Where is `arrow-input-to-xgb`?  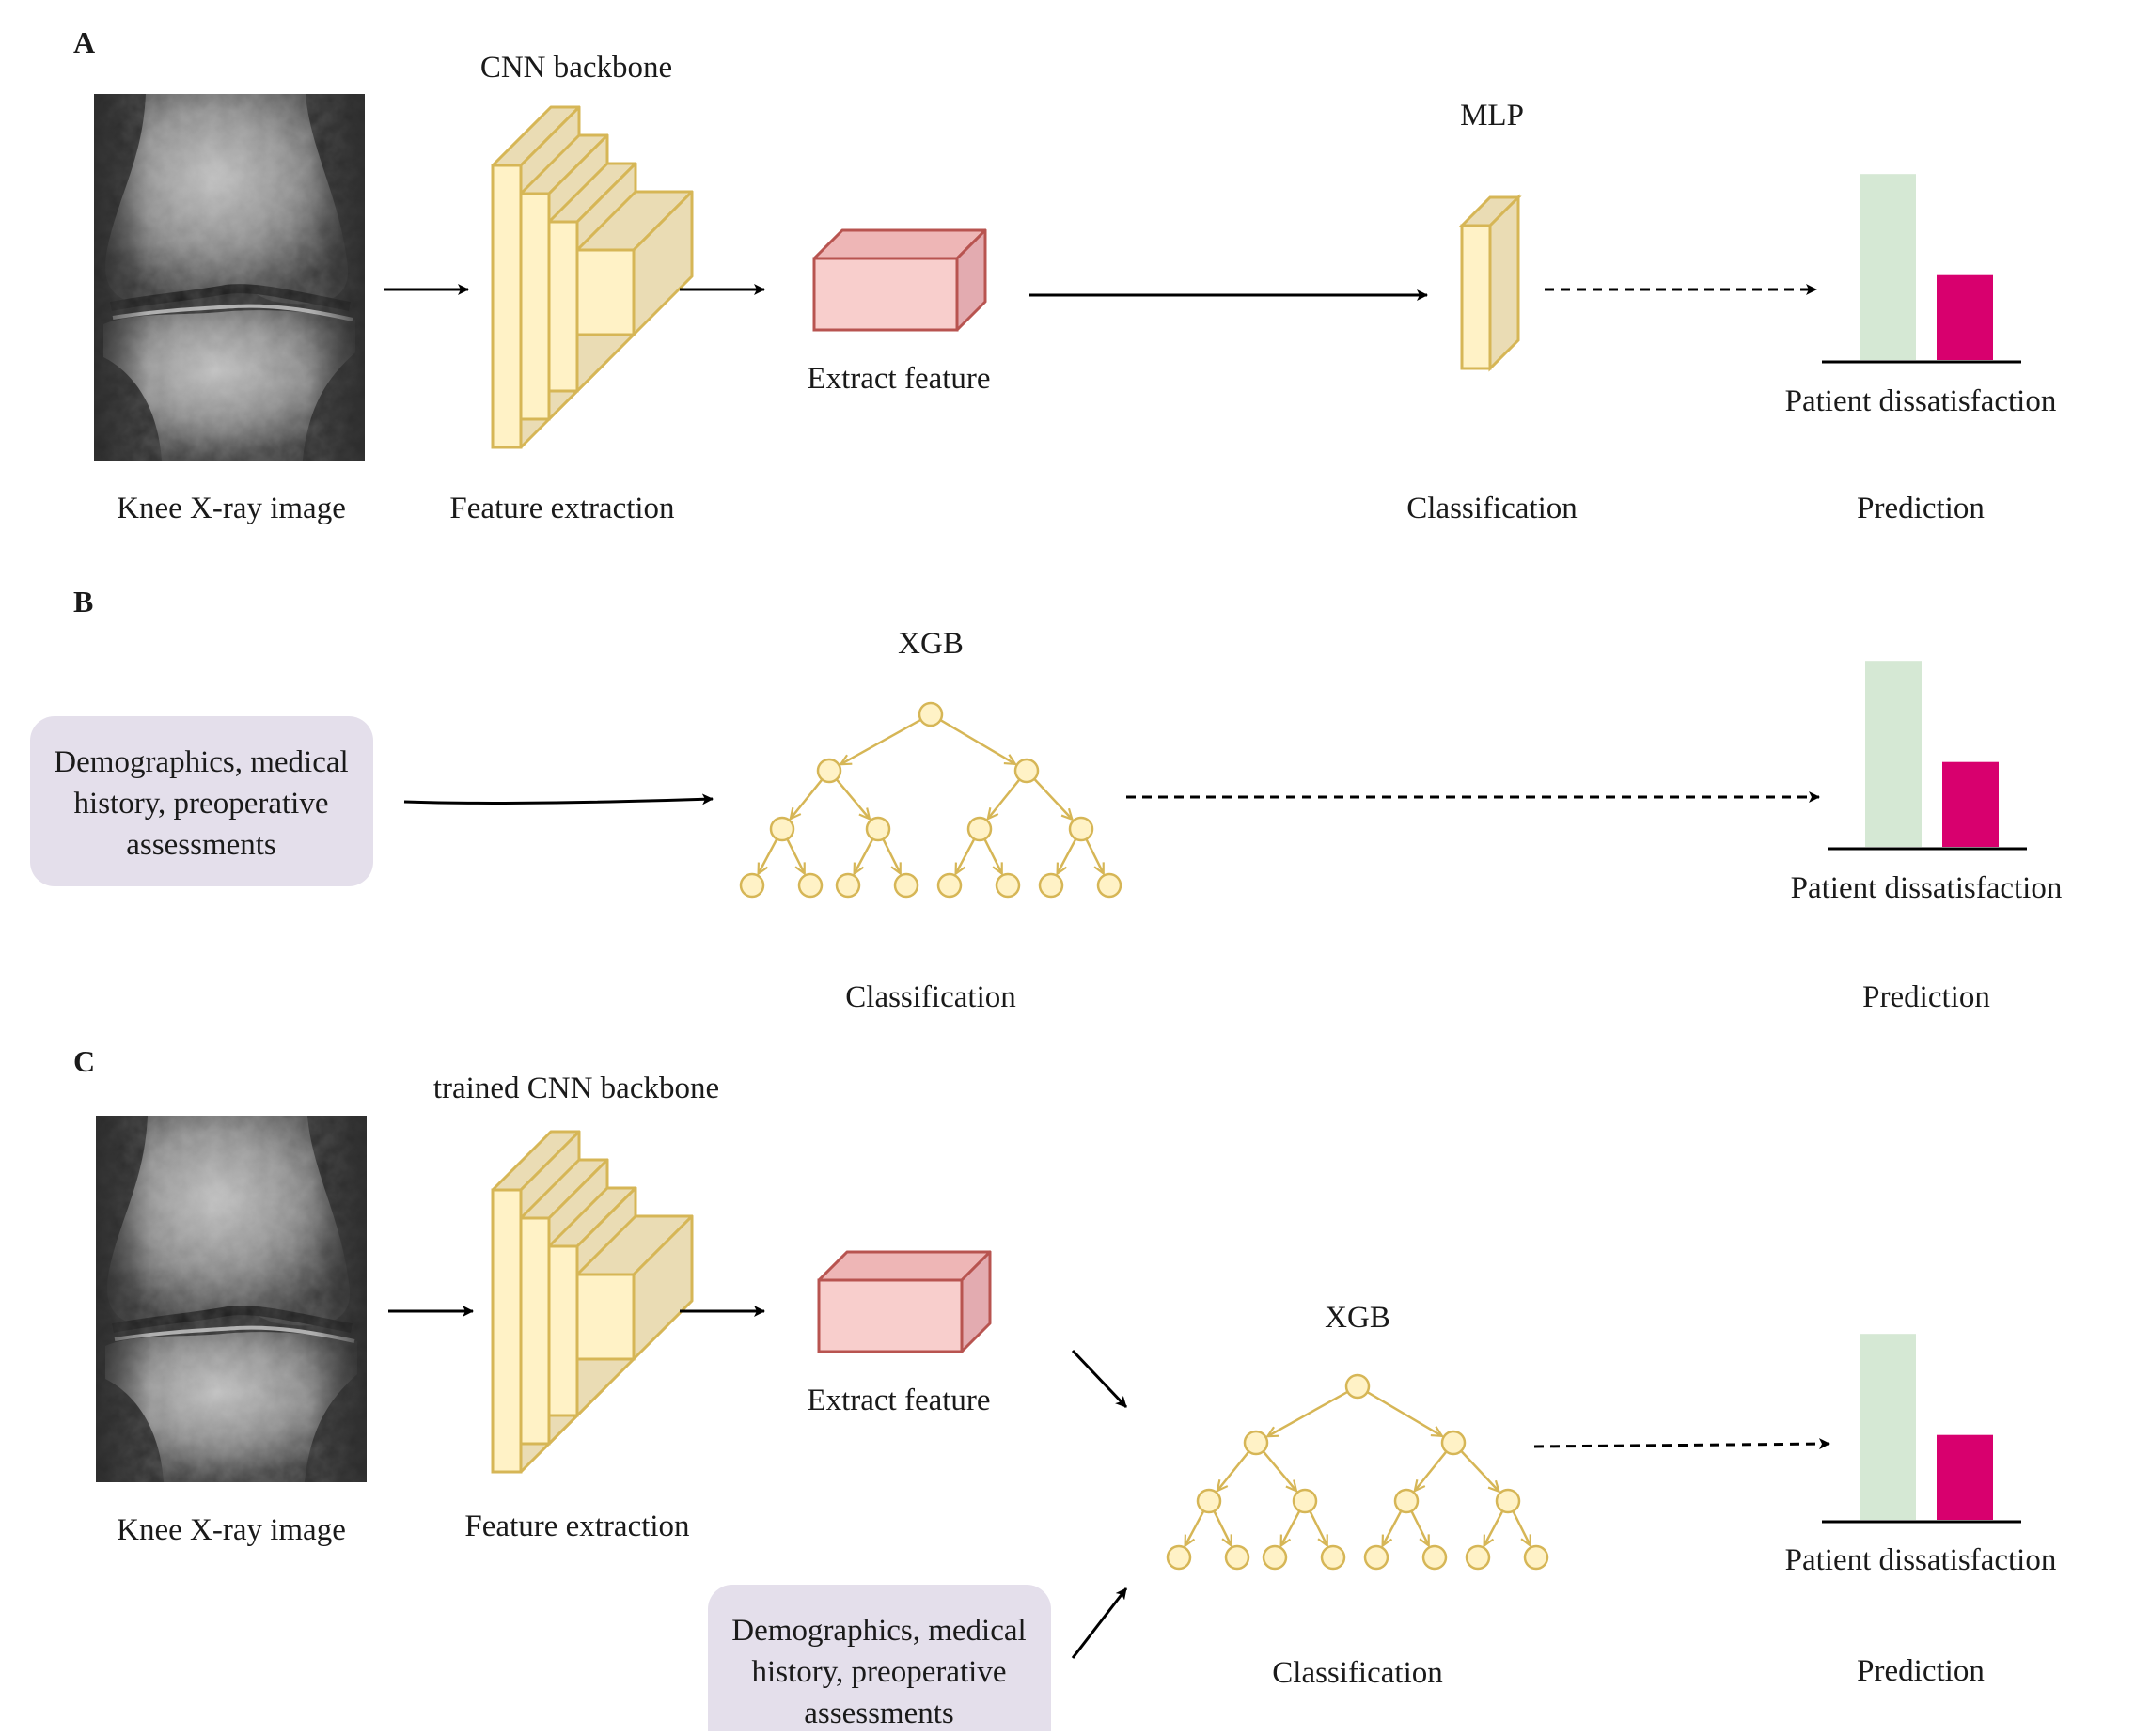
arrow-input-to-xgb is located at coordinates (1099, 1623).